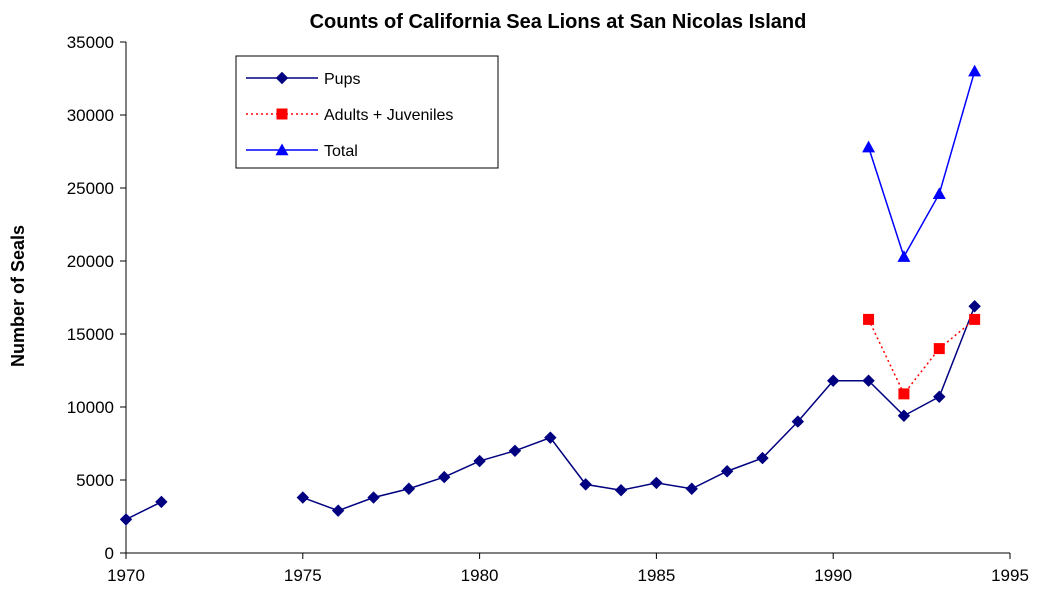 This screenshot has width=1037, height=598. What do you see at coordinates (480, 575) in the screenshot?
I see `x-tick-label: 1980` at bounding box center [480, 575].